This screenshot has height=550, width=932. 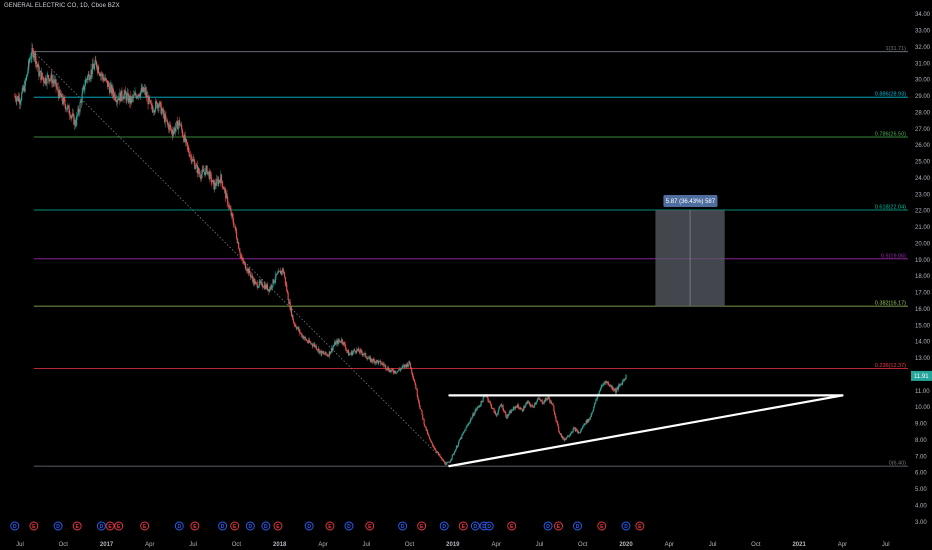 What do you see at coordinates (690, 251) in the screenshot?
I see `measure-tool: 5.87 (36.43%) 587` at bounding box center [690, 251].